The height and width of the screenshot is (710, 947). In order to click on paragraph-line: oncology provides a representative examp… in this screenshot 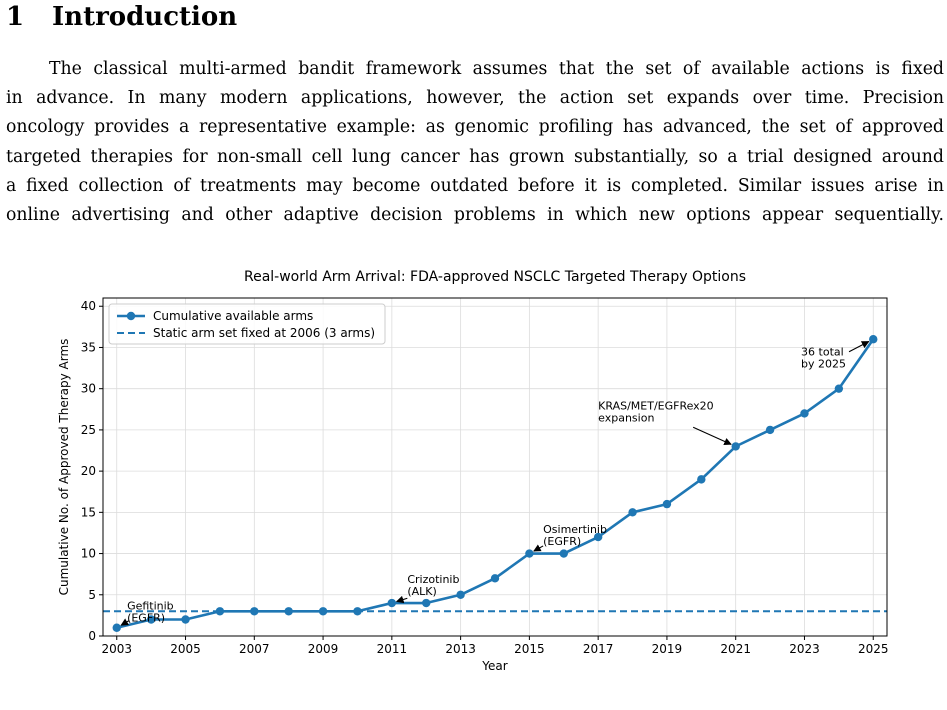, I will do `click(475, 127)`.